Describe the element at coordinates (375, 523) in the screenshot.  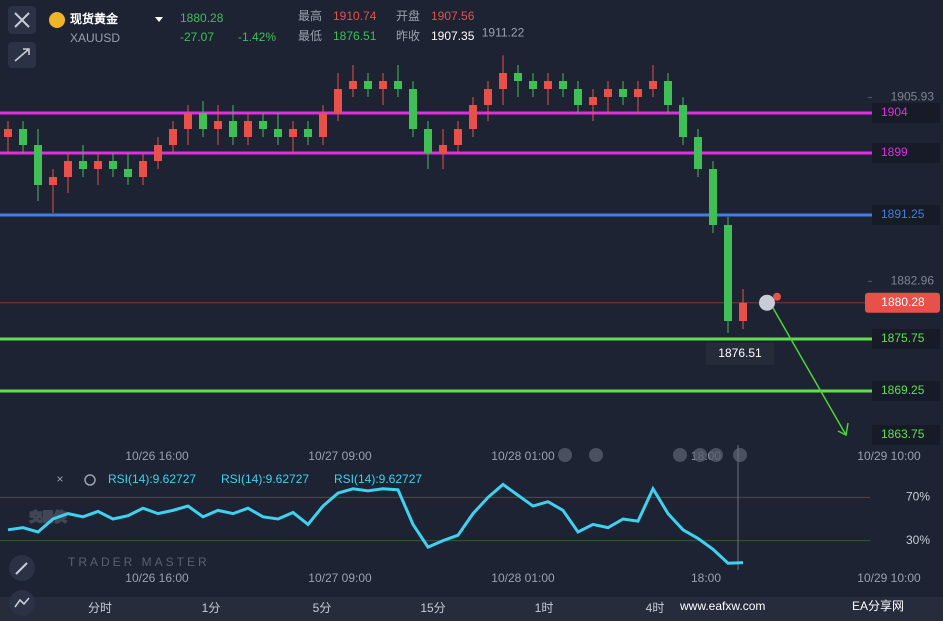
I see `rsi-line` at that location.